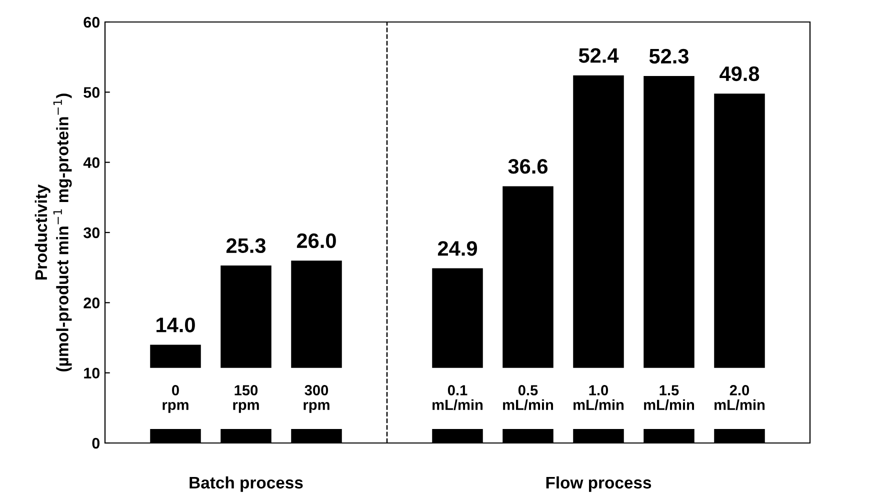 This screenshot has height=501, width=872. I want to click on data-label: 25.3, so click(246, 246).